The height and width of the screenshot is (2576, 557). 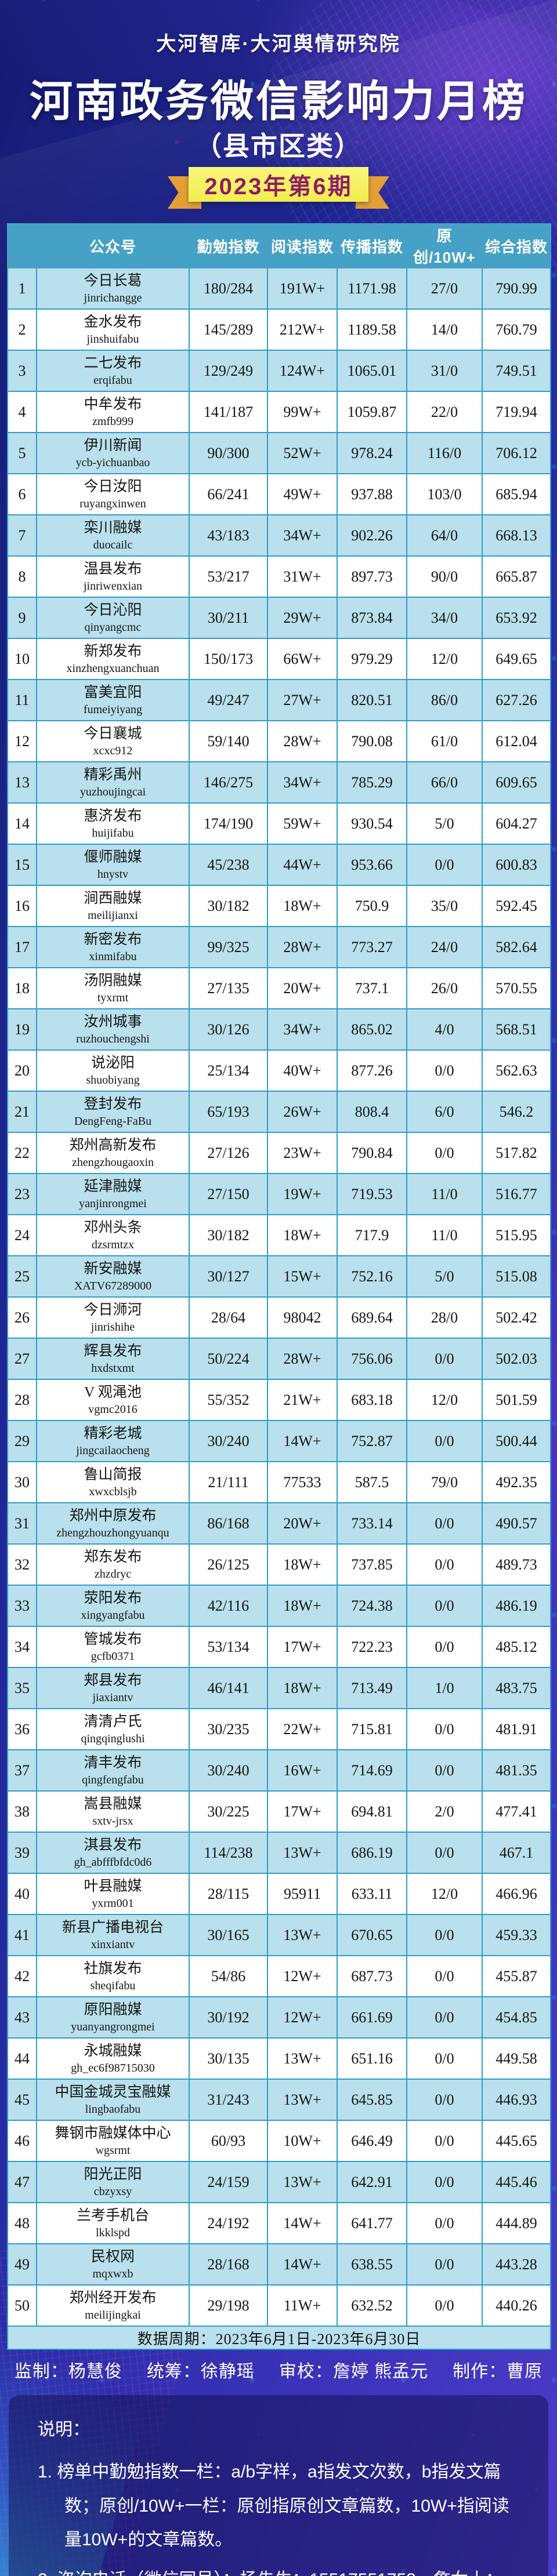 I want to click on account-id: lkklspd, so click(x=113, y=2232).